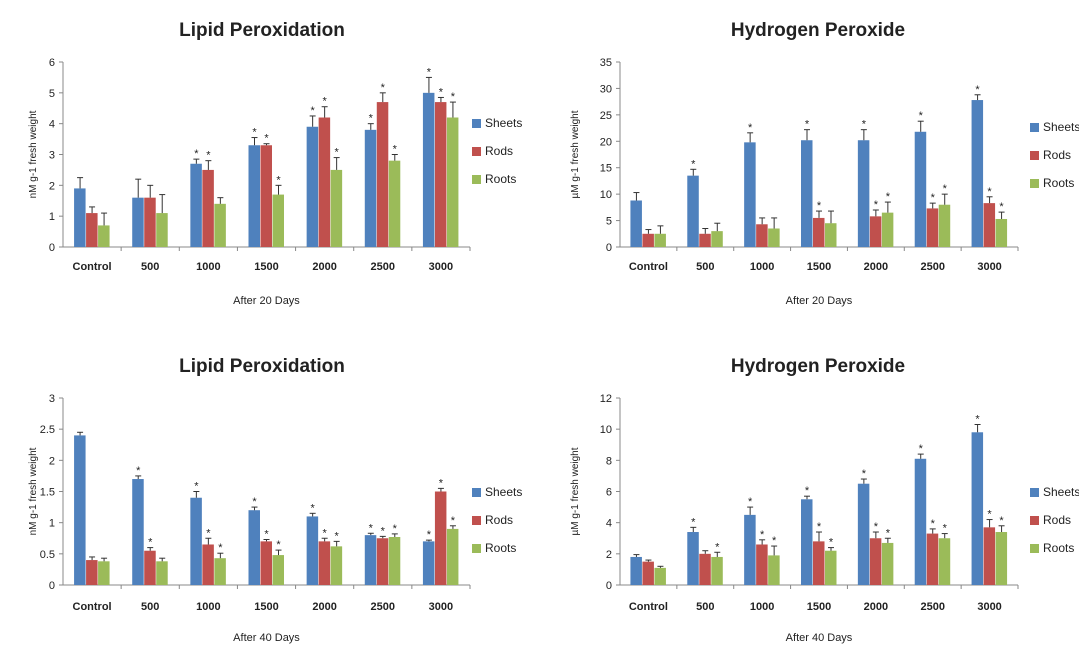 The width and height of the screenshot is (1079, 647). Describe the element at coordinates (266, 301) in the screenshot. I see `x-axis-label: After 20 Days` at that location.